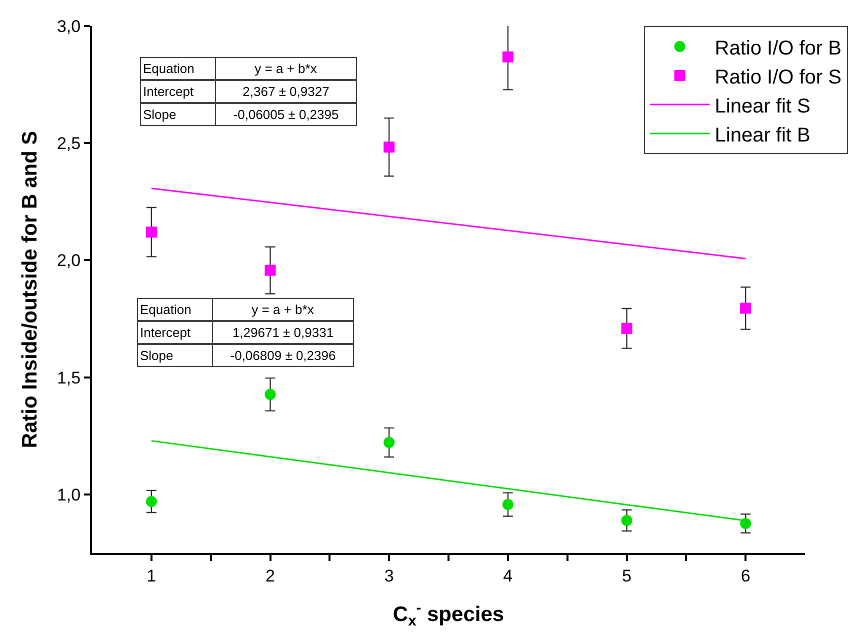 The width and height of the screenshot is (860, 641). What do you see at coordinates (283, 355) in the screenshot?
I see `annotation: -0,06809 ± 0,2396` at bounding box center [283, 355].